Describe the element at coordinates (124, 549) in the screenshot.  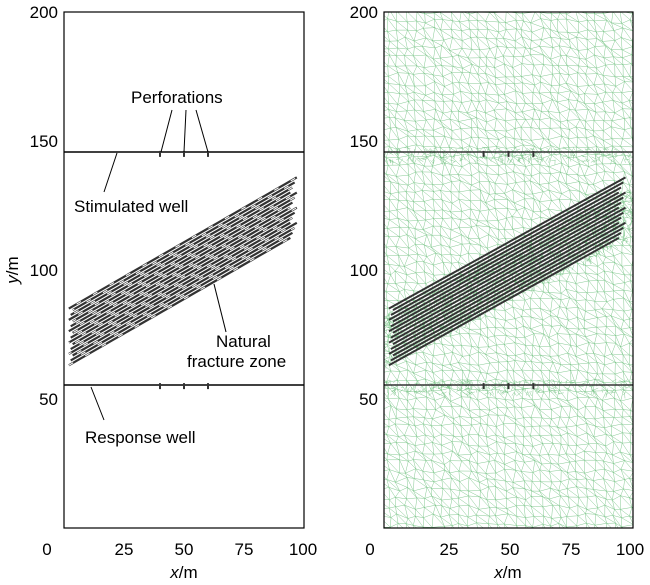
I see `left-x-tick-25: 25` at that location.